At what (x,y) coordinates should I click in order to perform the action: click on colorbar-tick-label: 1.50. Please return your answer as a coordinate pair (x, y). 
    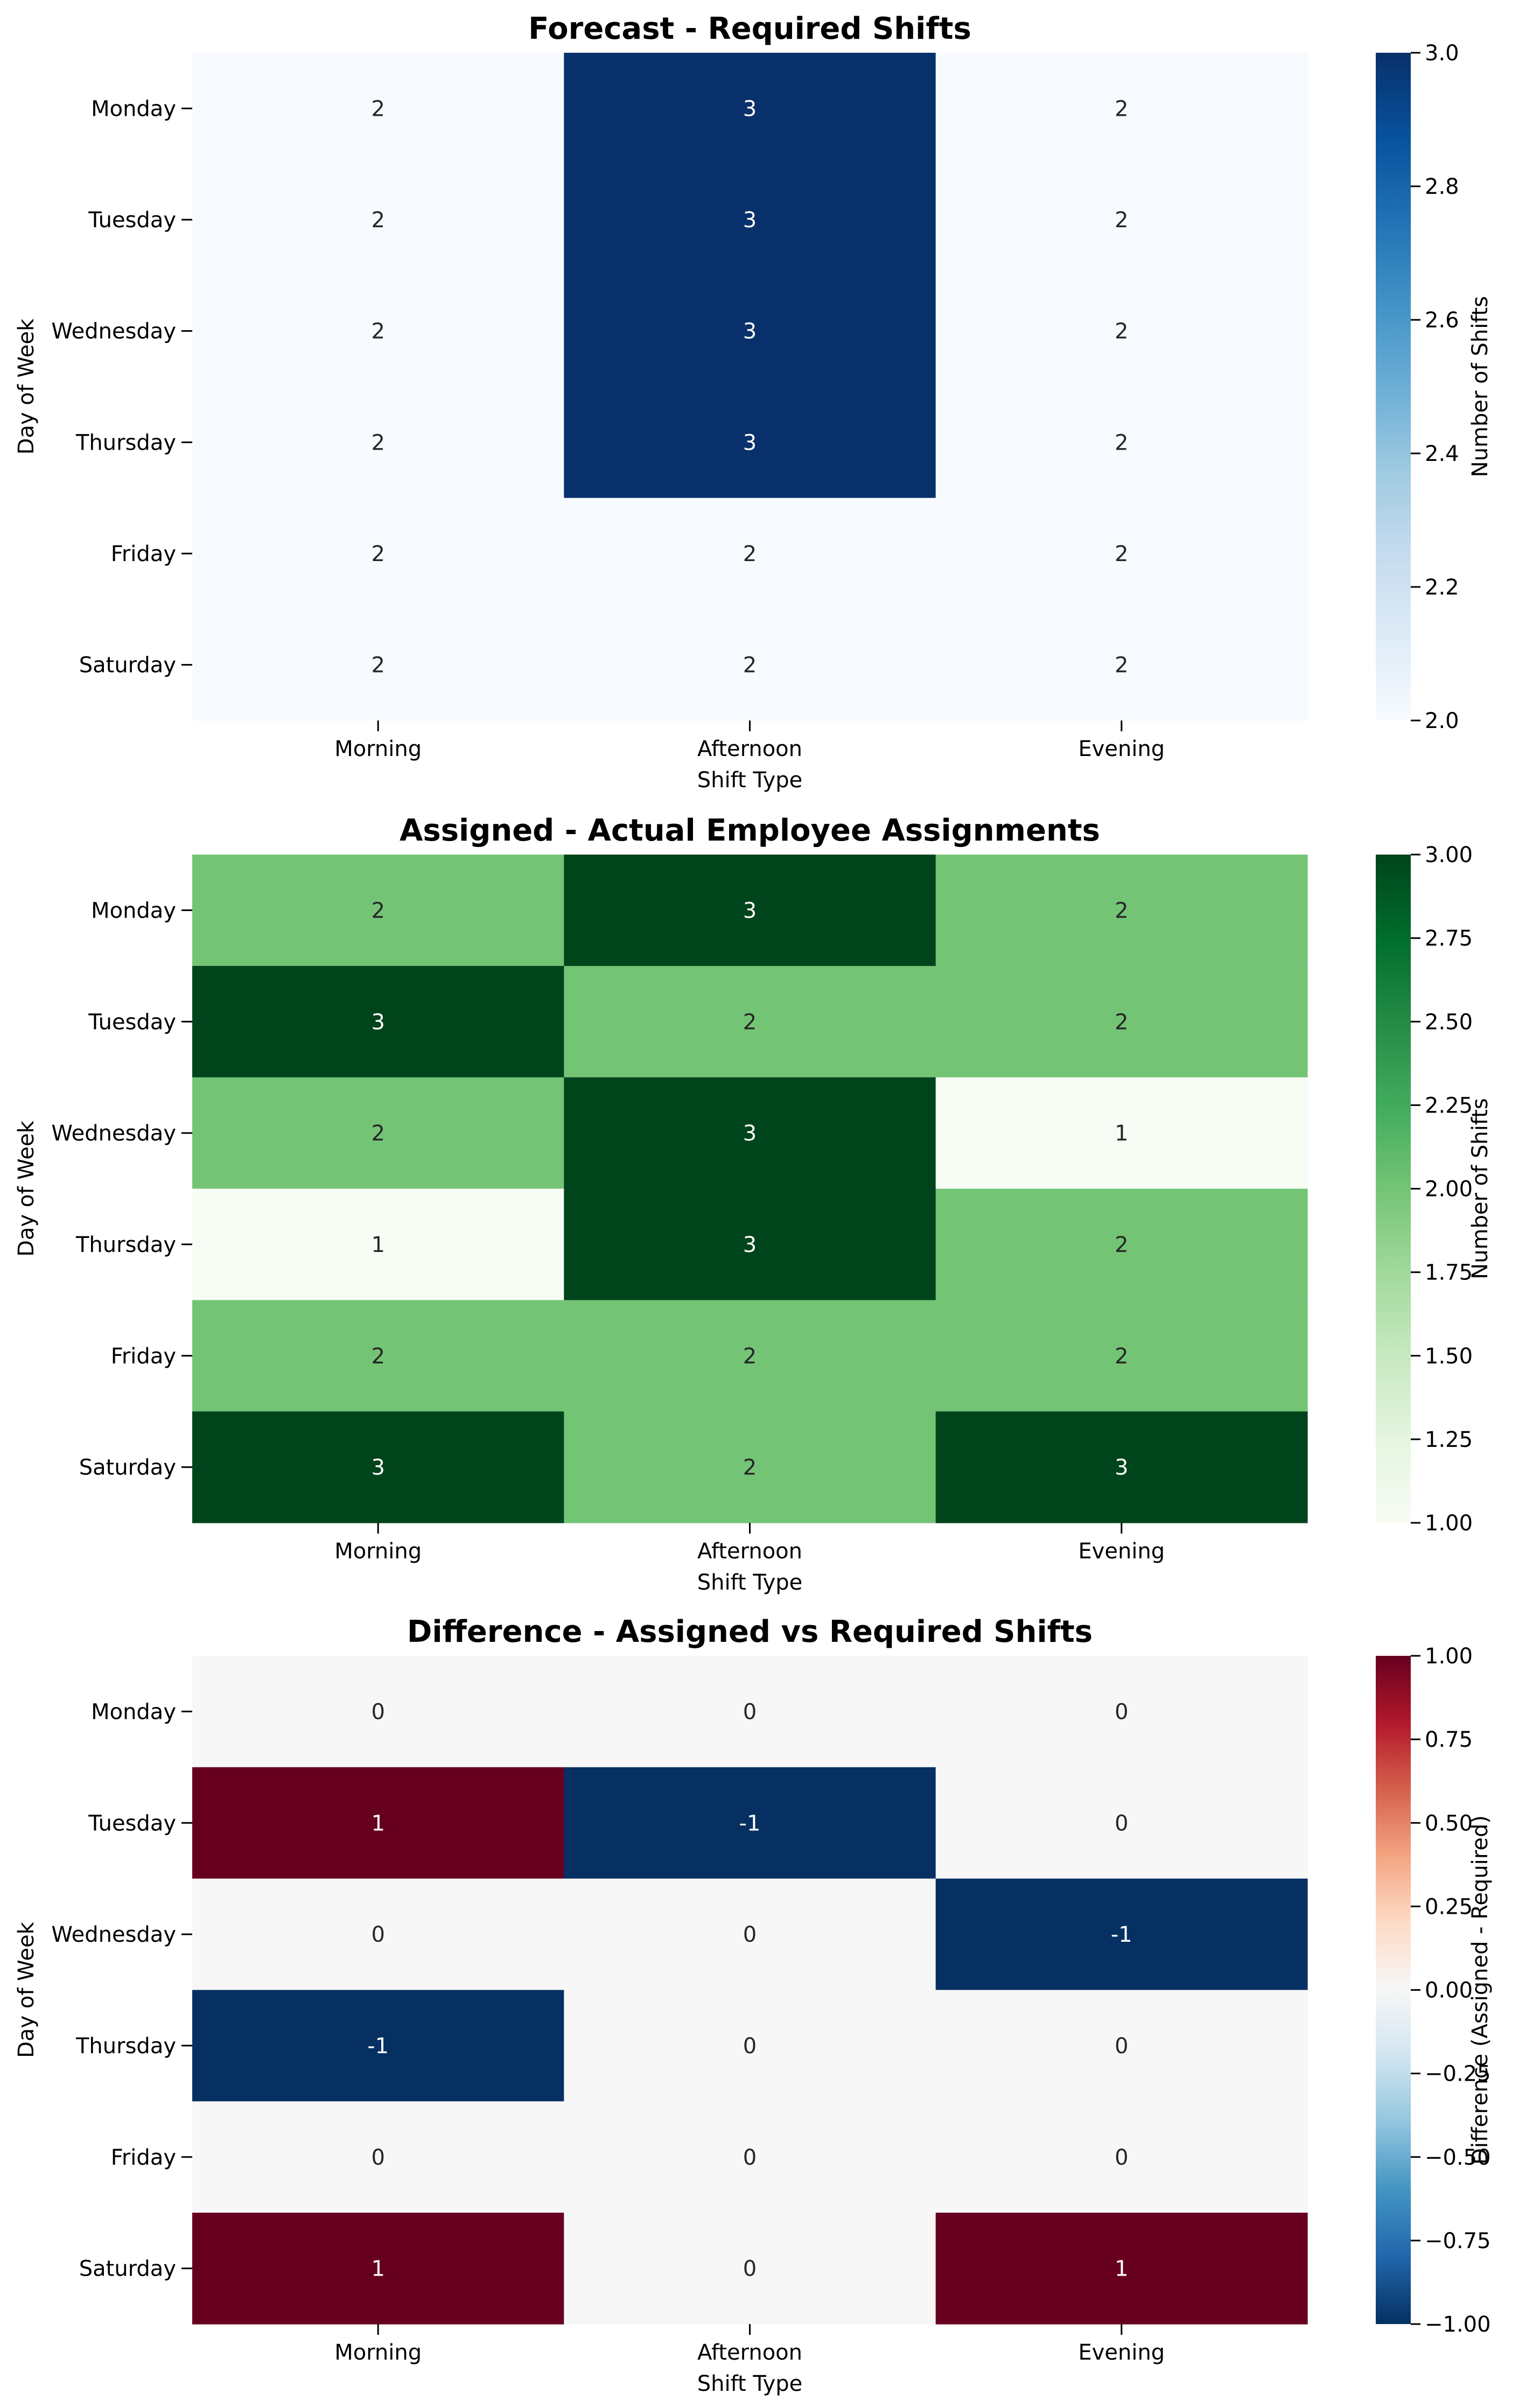
    Looking at the image, I should click on (1449, 1356).